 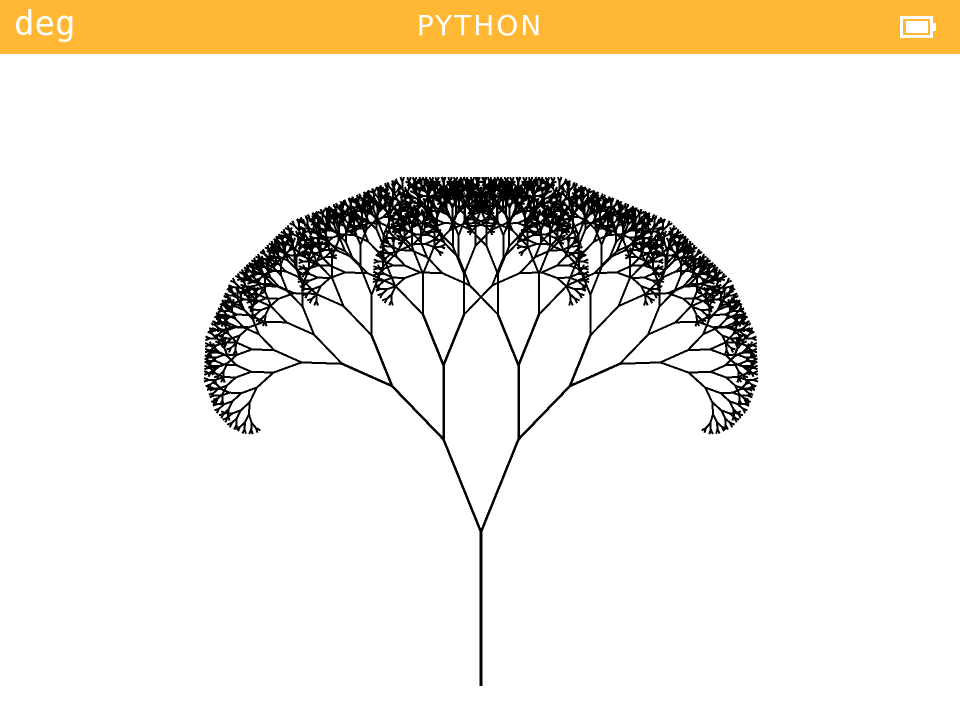 I want to click on status-bar: deg PYTHON, so click(x=480, y=27).